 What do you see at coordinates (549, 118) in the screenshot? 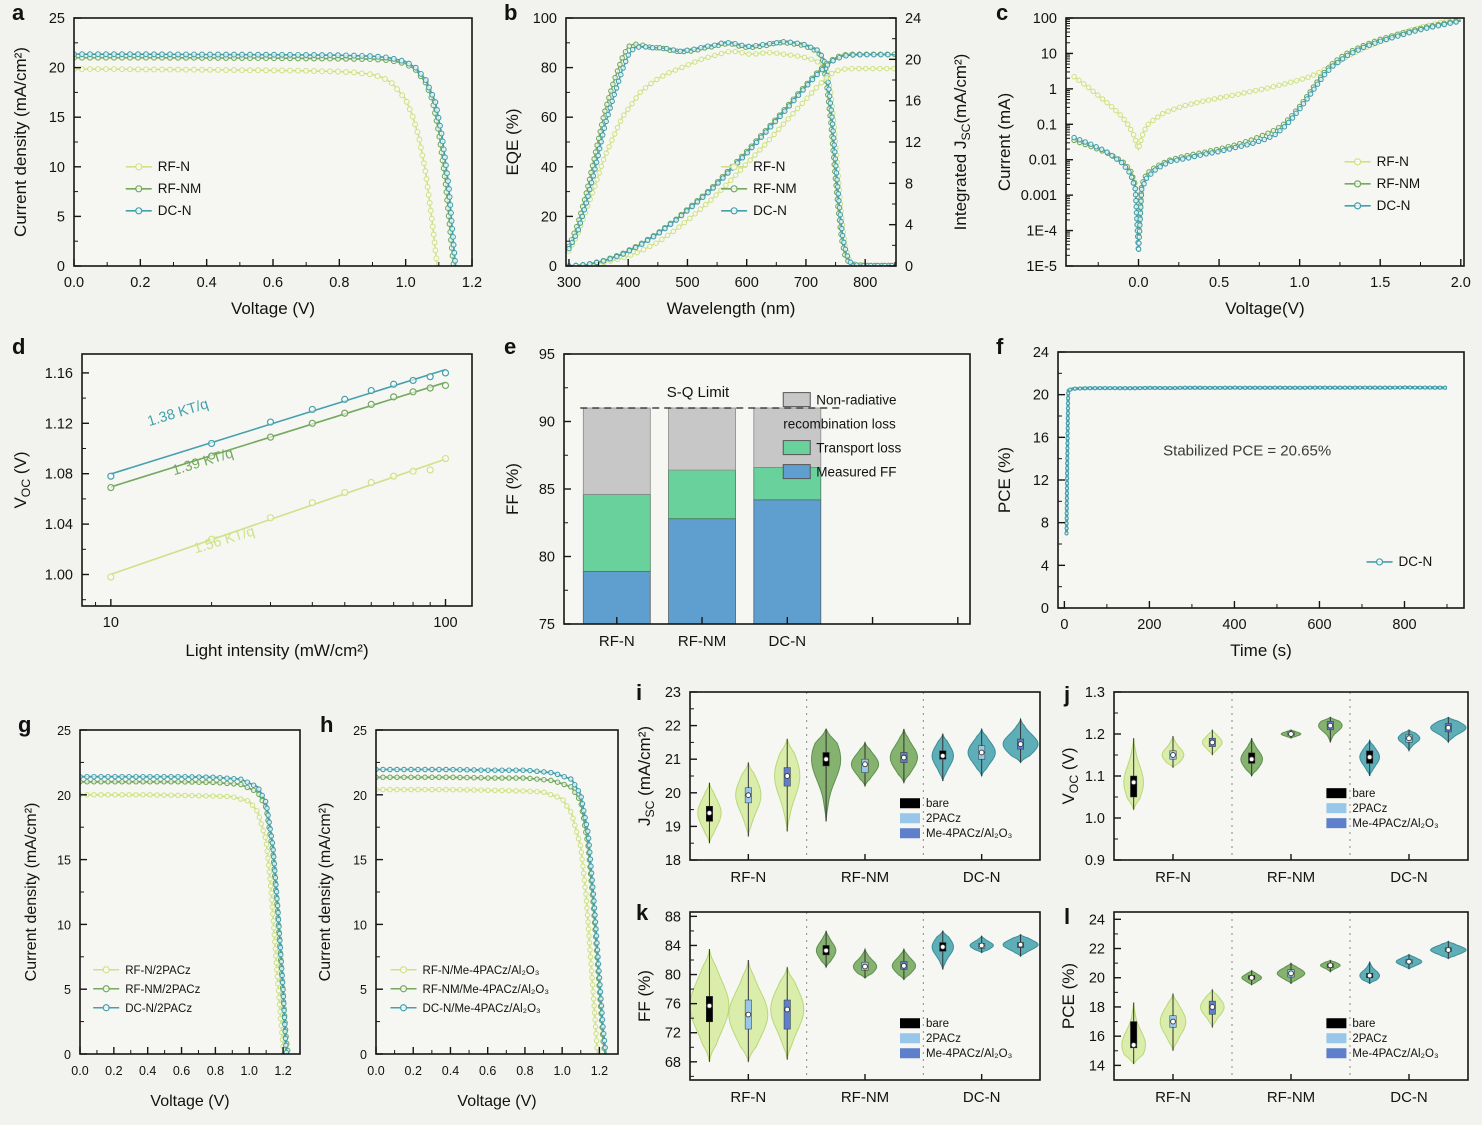
I see `svg-text: 60` at bounding box center [549, 118].